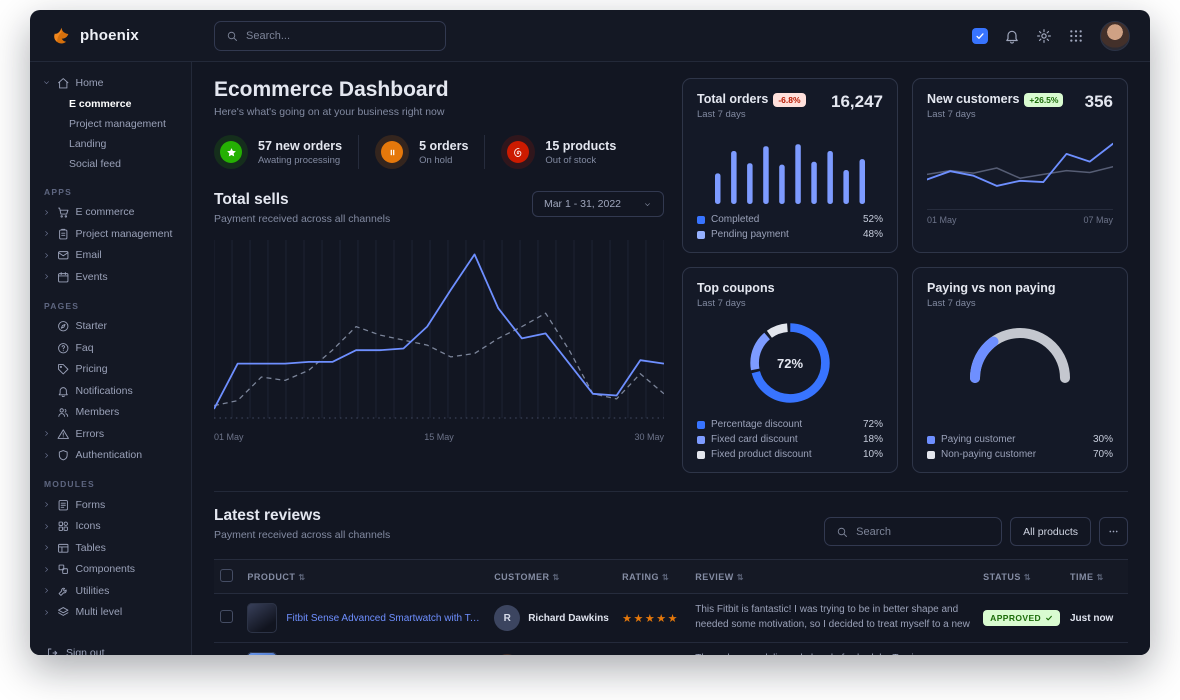 Image resolution: width=1180 pixels, height=700 pixels. I want to click on rating-stars: ★★★★★, so click(651, 618).